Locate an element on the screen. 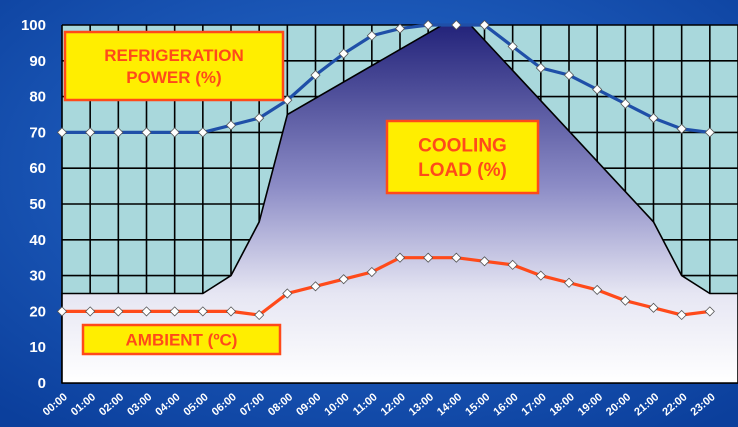 Image resolution: width=738 pixels, height=427 pixels. cooling-label-text: COOLING is located at coordinates (462, 145).